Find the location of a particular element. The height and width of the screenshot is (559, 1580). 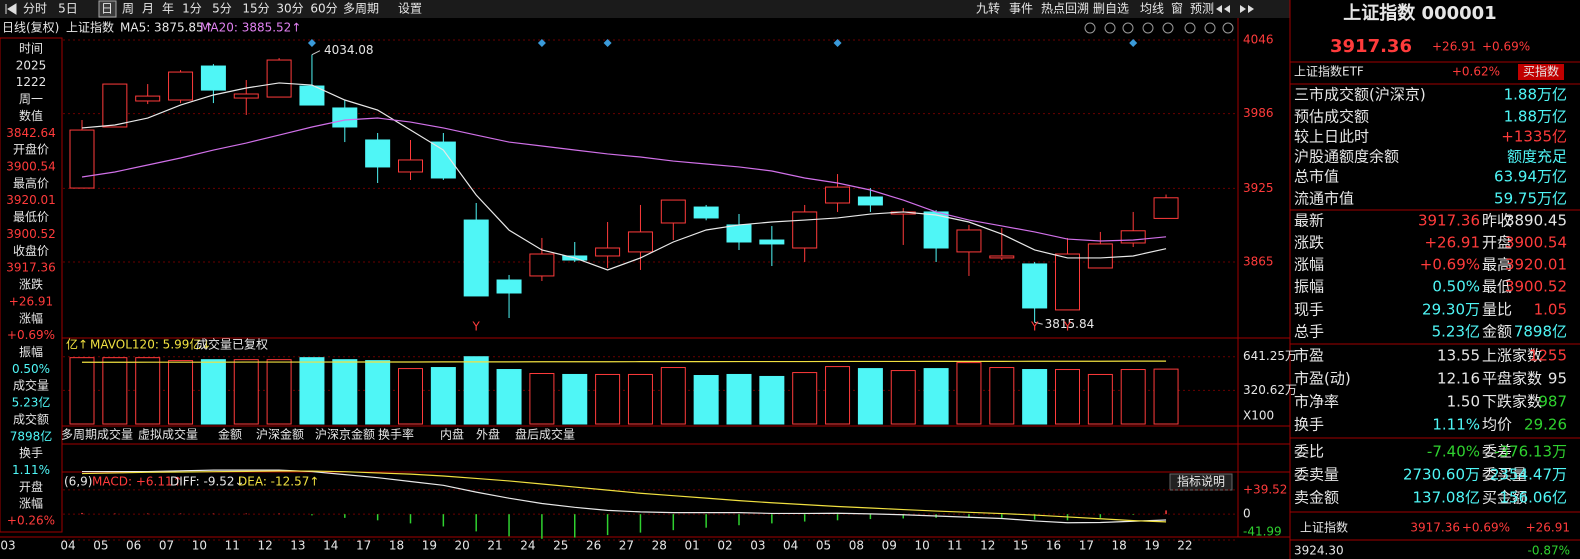

volume-tab: 外盘 is located at coordinates (488, 434).